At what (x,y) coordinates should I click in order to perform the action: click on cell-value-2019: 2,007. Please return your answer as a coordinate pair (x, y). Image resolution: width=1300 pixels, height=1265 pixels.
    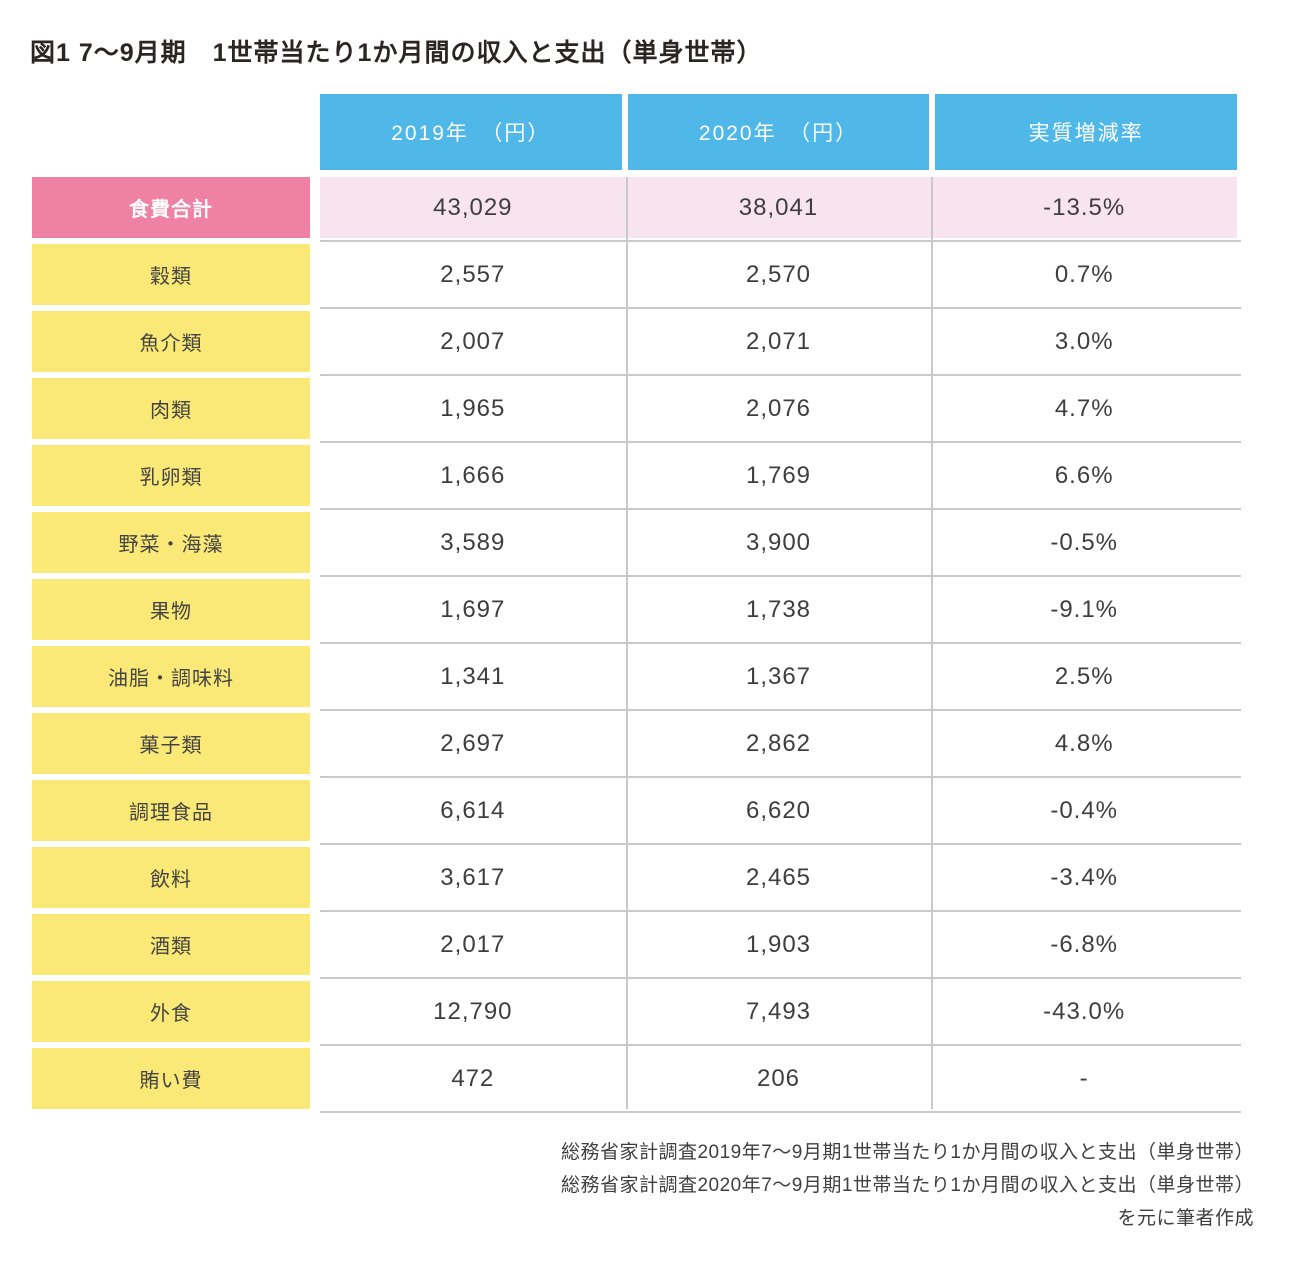
    Looking at the image, I should click on (473, 341).